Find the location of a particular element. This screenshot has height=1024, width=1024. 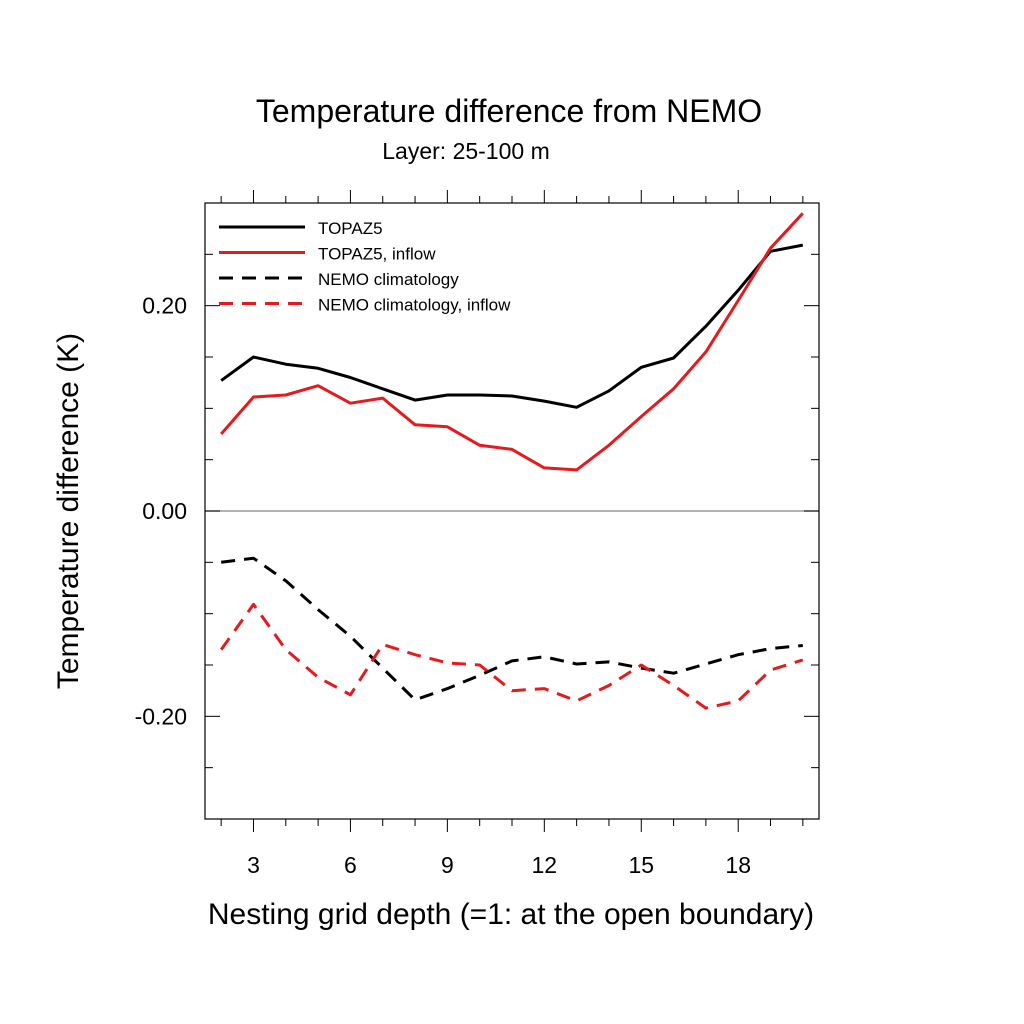

chart-title: Temperature difference from NEMO is located at coordinates (509, 111).